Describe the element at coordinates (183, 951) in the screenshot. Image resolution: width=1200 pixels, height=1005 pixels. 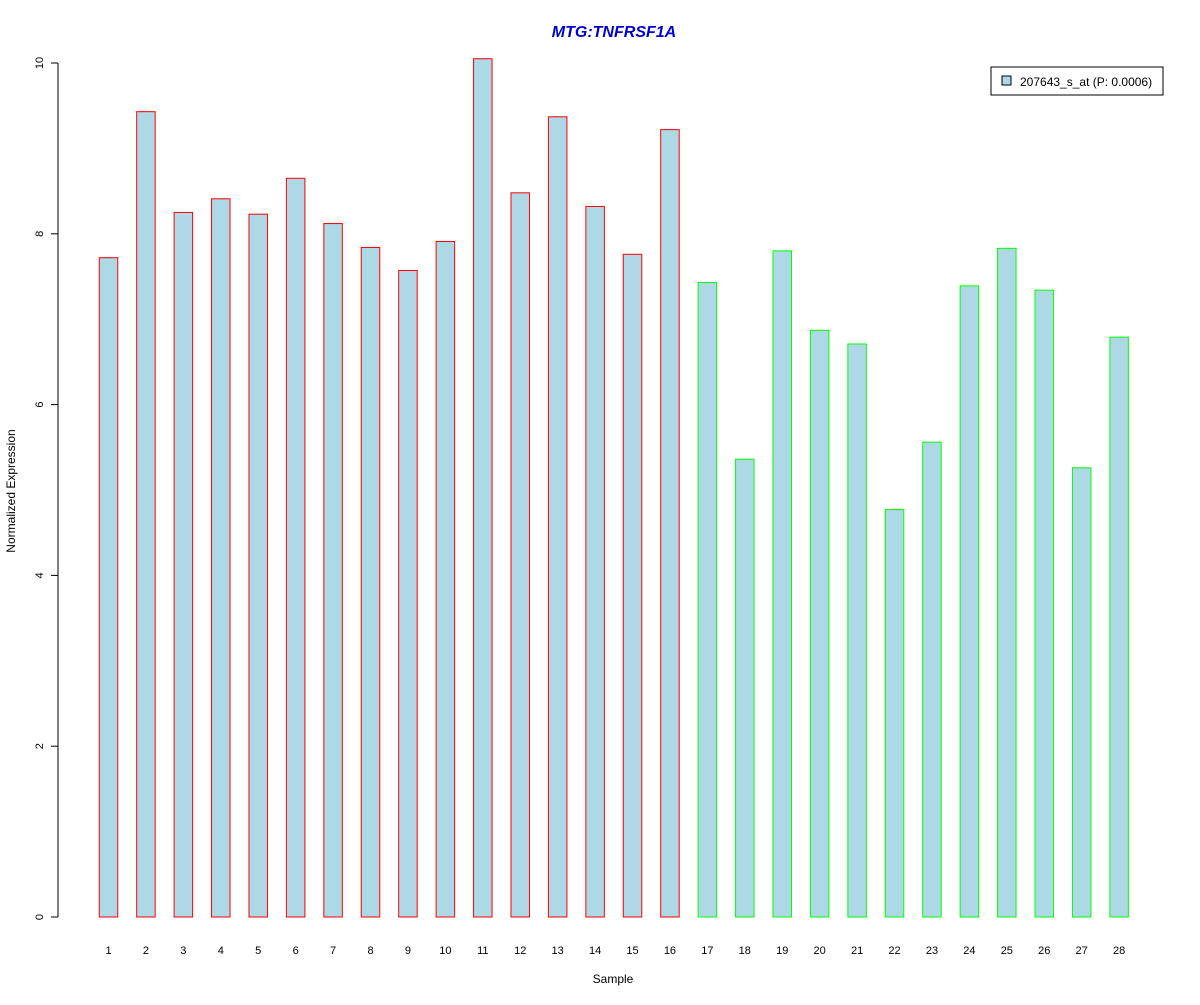
I see `x-tick-label: 3` at that location.